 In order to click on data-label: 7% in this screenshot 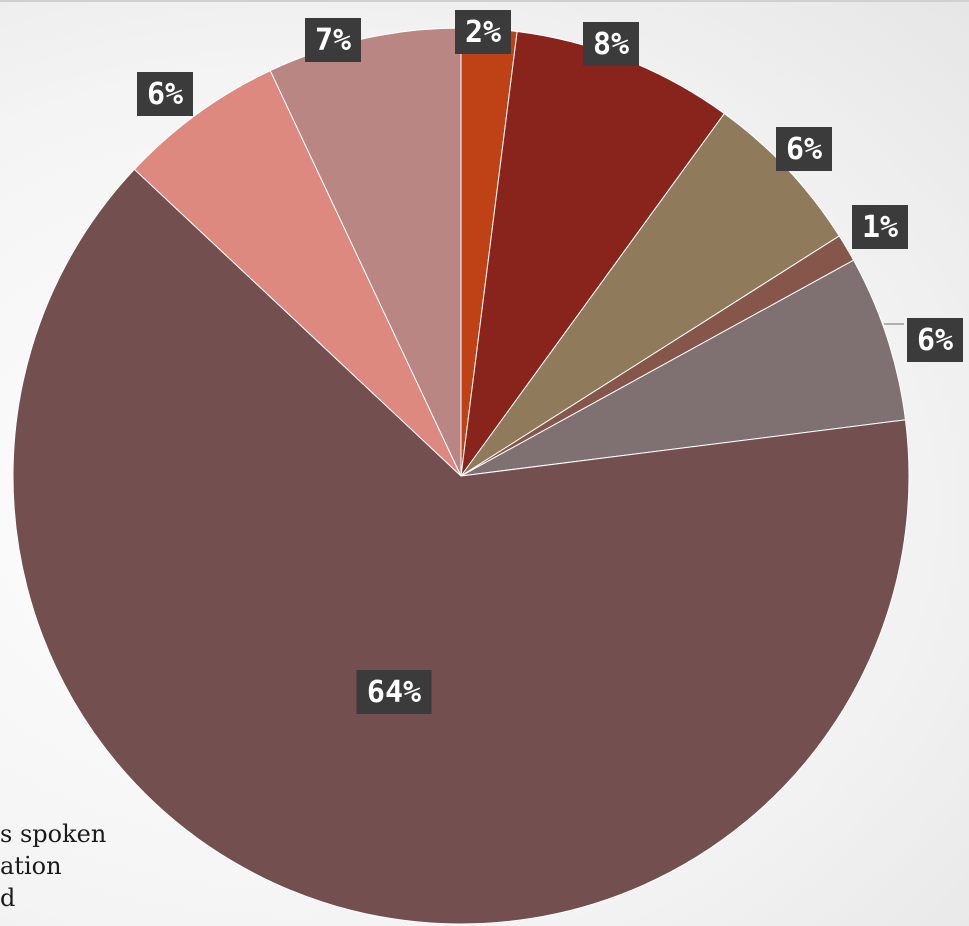, I will do `click(333, 40)`.